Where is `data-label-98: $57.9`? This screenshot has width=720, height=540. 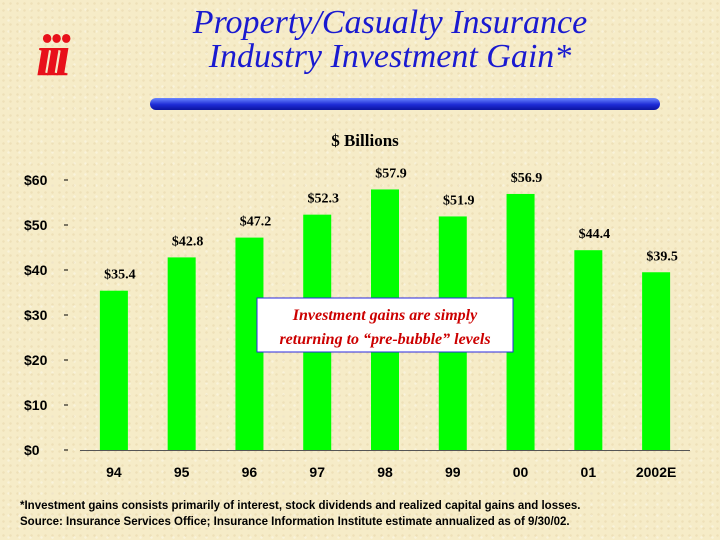 data-label-98: $57.9 is located at coordinates (391, 173).